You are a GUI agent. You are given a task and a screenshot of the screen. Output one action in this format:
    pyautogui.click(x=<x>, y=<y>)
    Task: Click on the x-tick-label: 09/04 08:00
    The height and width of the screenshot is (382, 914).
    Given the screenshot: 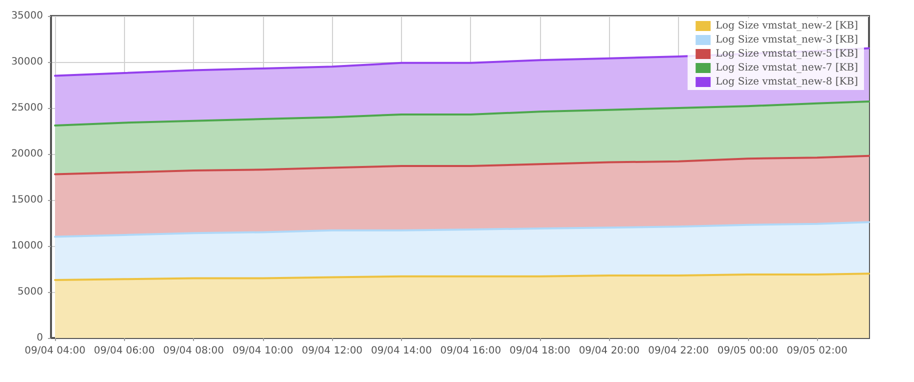 What is the action you would take?
    pyautogui.click(x=193, y=351)
    